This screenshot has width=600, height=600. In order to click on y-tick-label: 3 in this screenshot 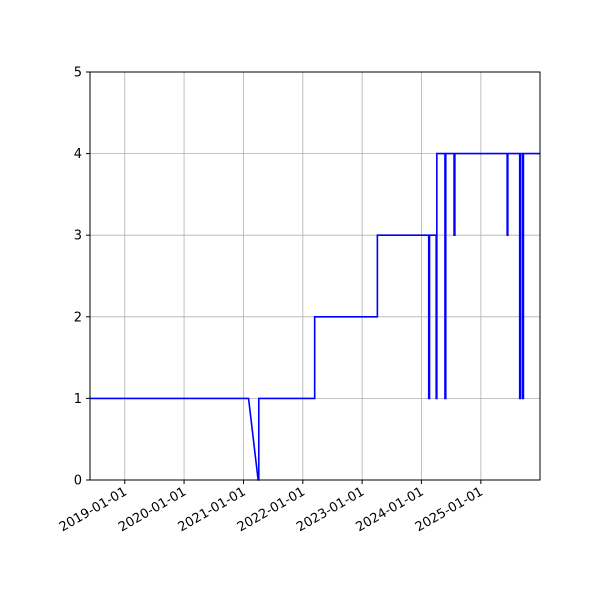, I will do `click(78, 236)`.